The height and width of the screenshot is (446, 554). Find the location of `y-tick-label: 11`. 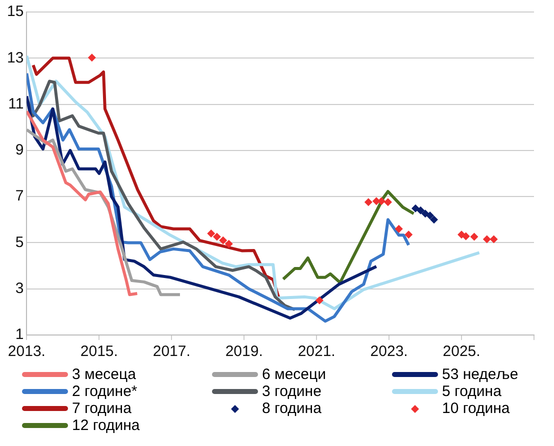

y-tick-label: 11 is located at coordinates (16, 103).